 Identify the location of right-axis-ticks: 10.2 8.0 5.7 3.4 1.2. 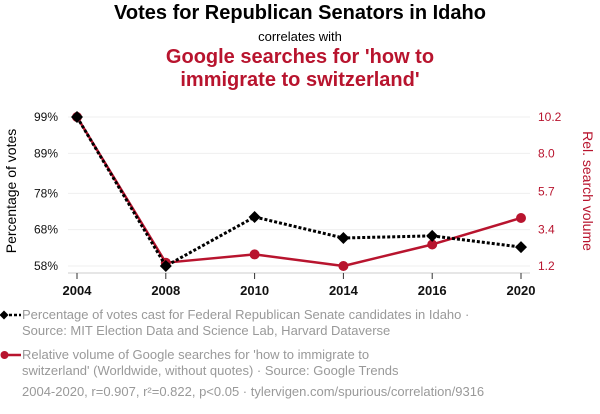
(550, 191).